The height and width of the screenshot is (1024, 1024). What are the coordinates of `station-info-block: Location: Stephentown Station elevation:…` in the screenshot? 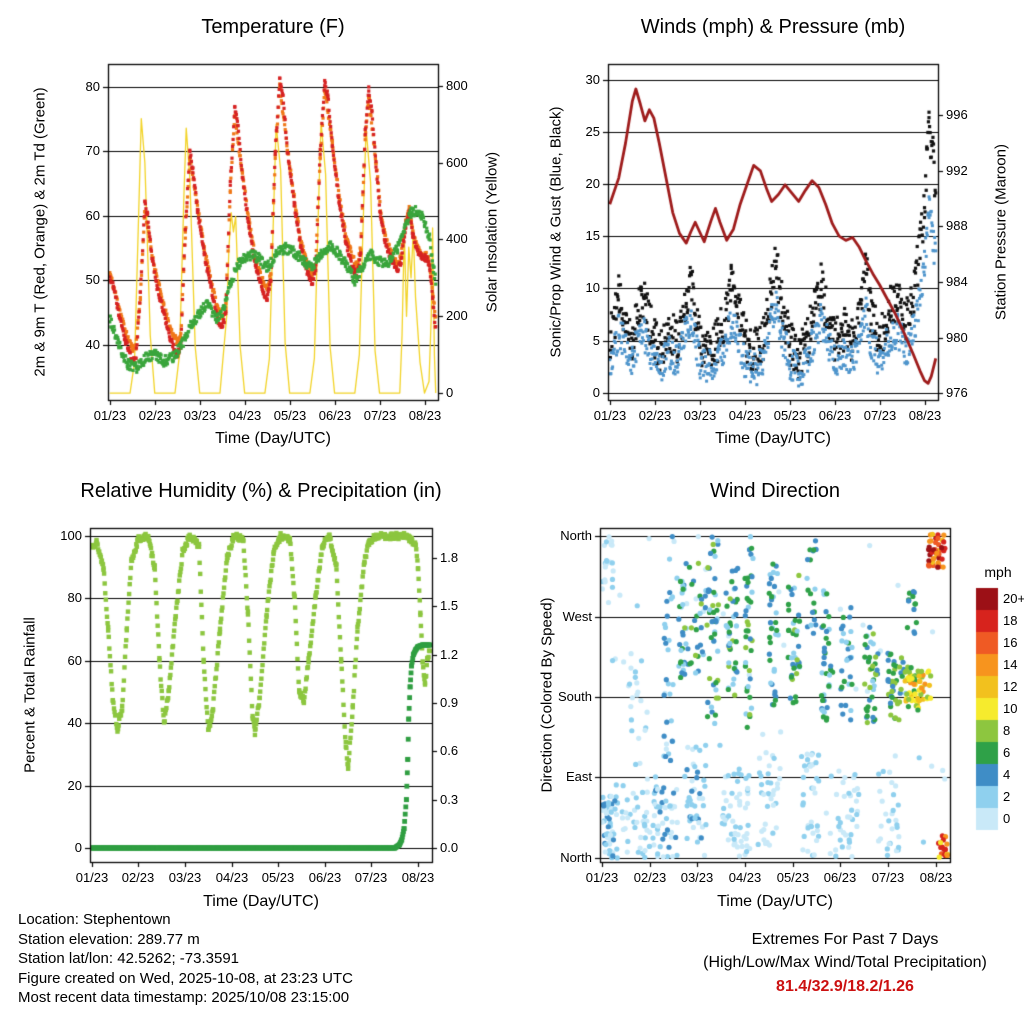 It's located at (185, 959).